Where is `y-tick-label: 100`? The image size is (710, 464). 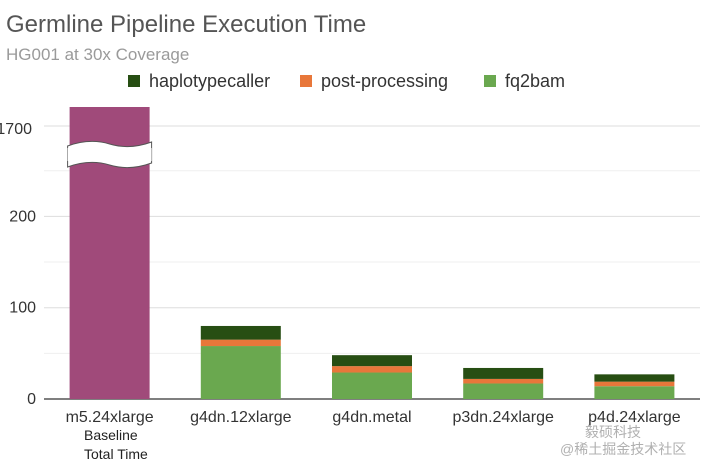 y-tick-label: 100 is located at coordinates (22, 308).